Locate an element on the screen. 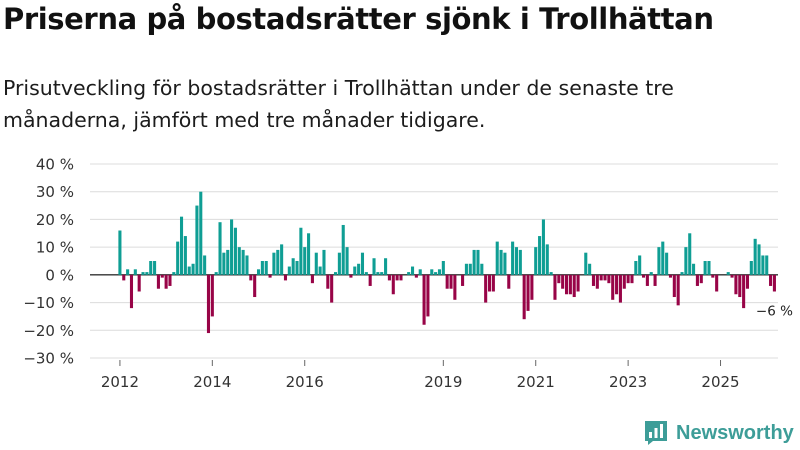 Image resolution: width=800 pixels, height=450 pixels. y-tick-label: −20 % is located at coordinates (48, 331).